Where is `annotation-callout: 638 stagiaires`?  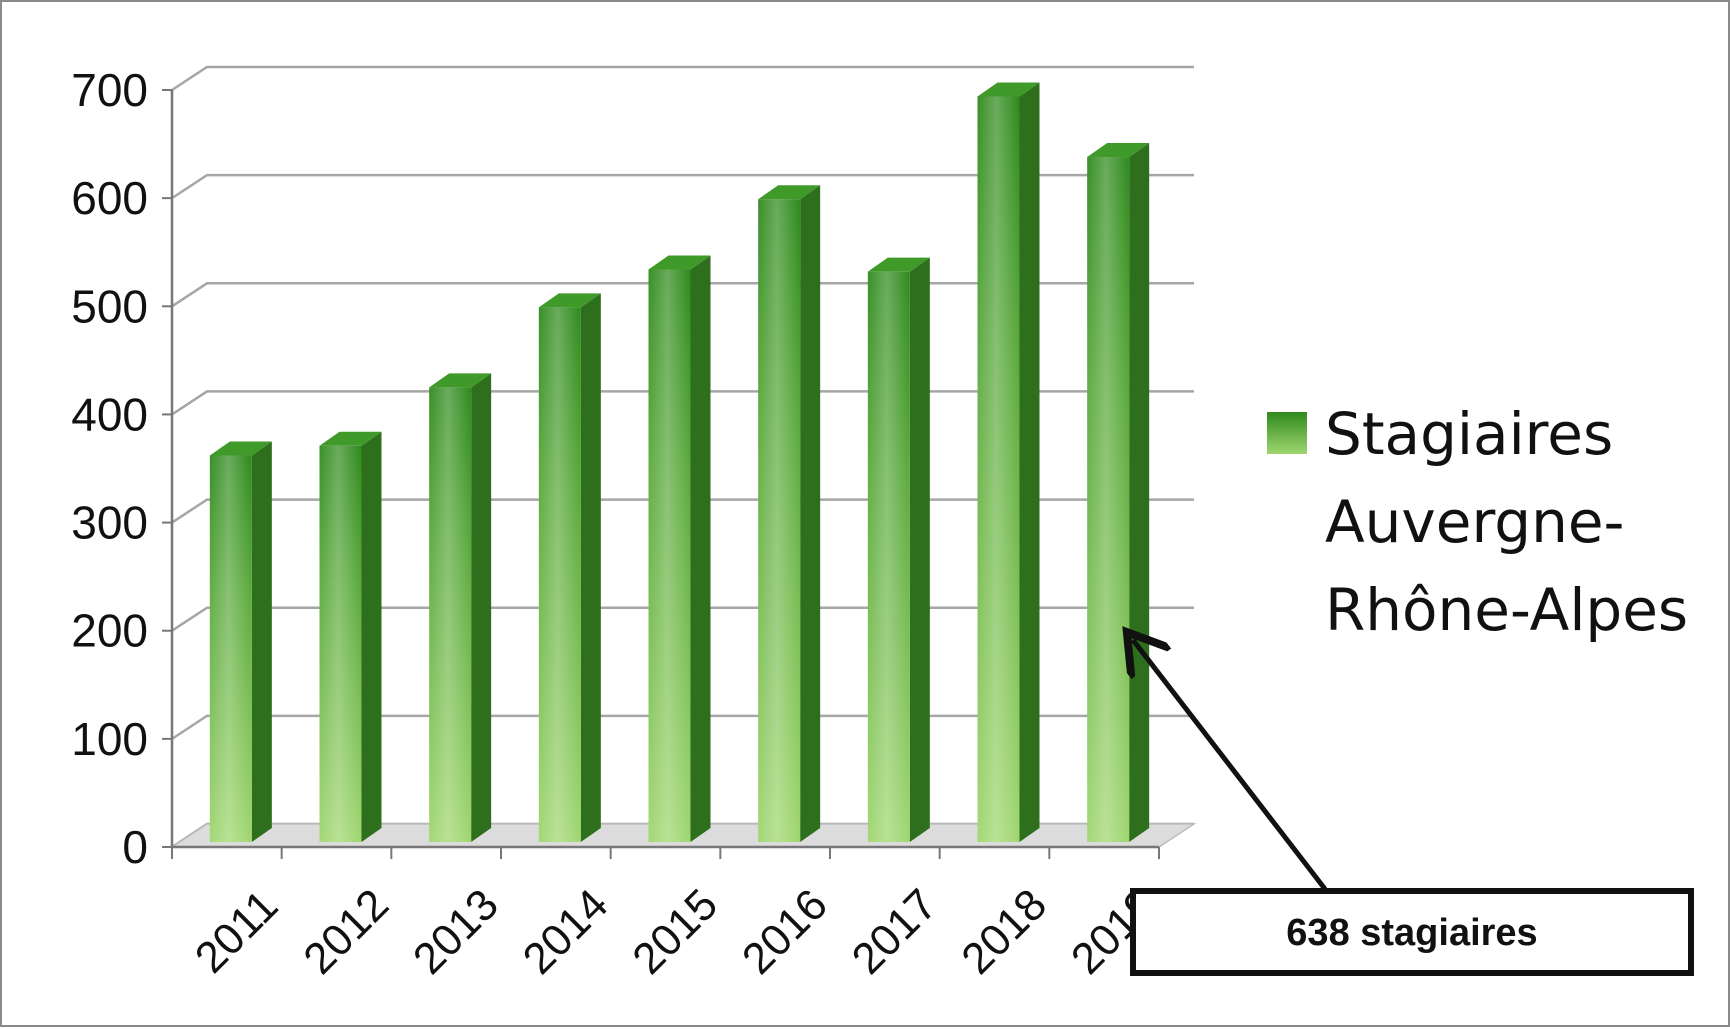
annotation-callout: 638 stagiaires is located at coordinates (1412, 808).